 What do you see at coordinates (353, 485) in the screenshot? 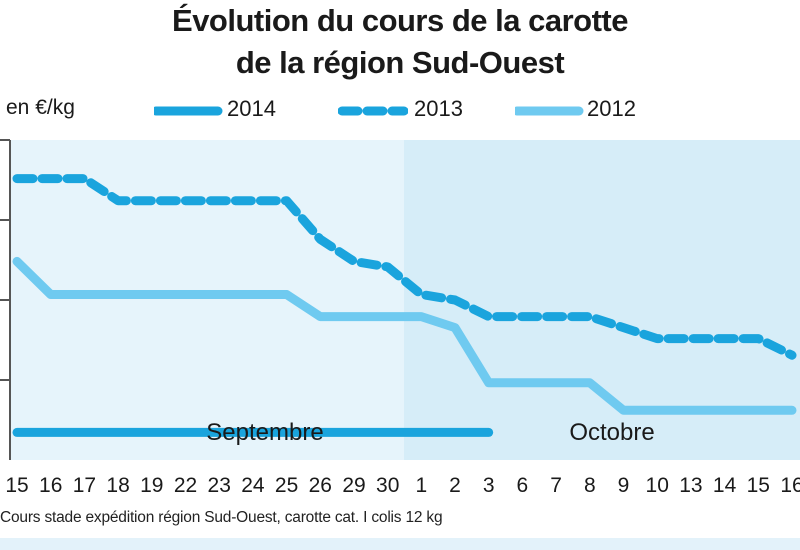
I see `x-tick-label: 29` at bounding box center [353, 485].